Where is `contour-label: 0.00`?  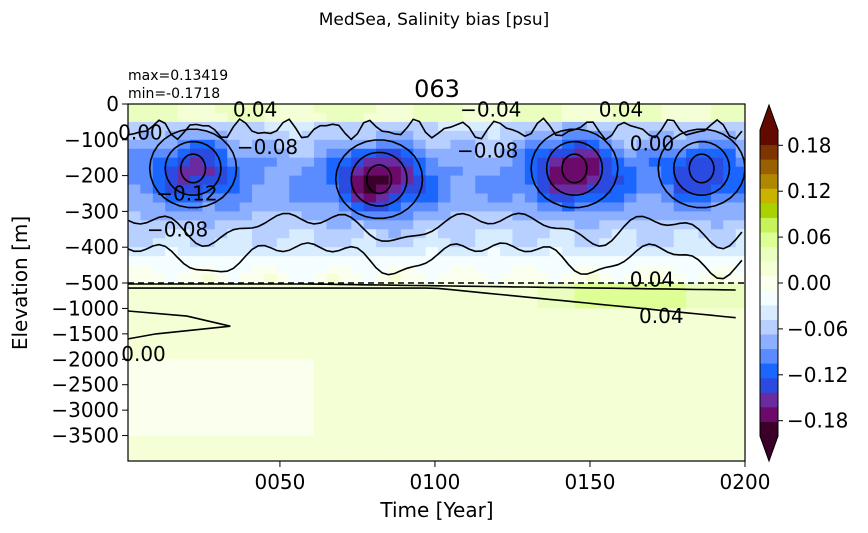 contour-label: 0.00 is located at coordinates (143, 354).